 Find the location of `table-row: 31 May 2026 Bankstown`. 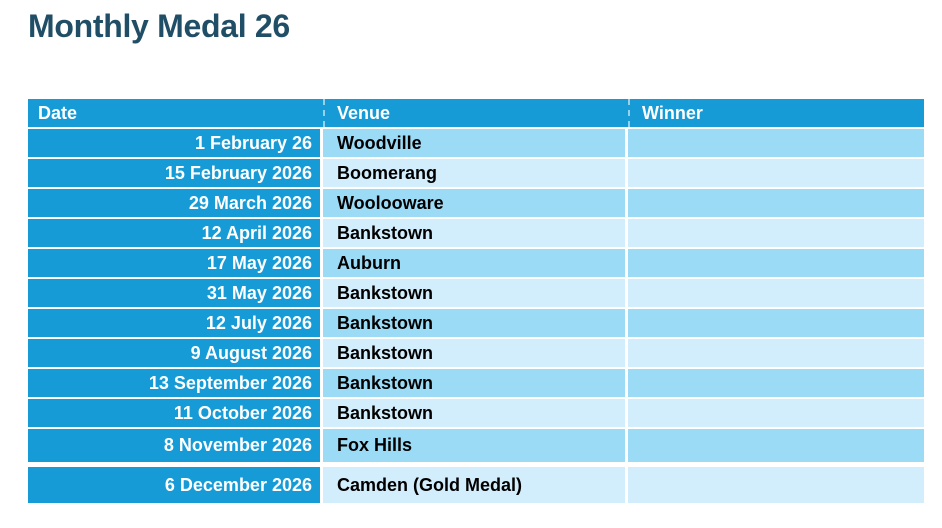

table-row: 31 May 2026 Bankstown is located at coordinates (476, 293).